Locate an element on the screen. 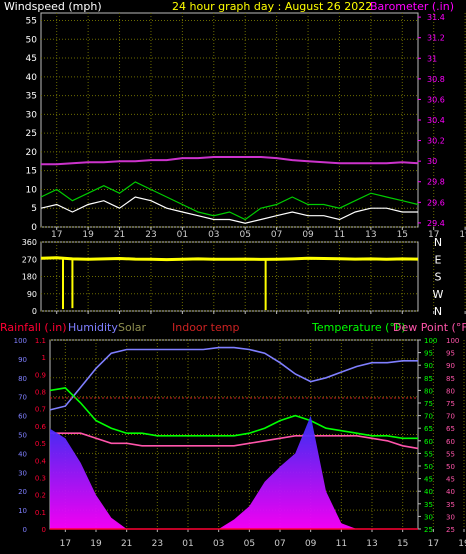  barometer-tick-label: 30 is located at coordinates (432, 161).